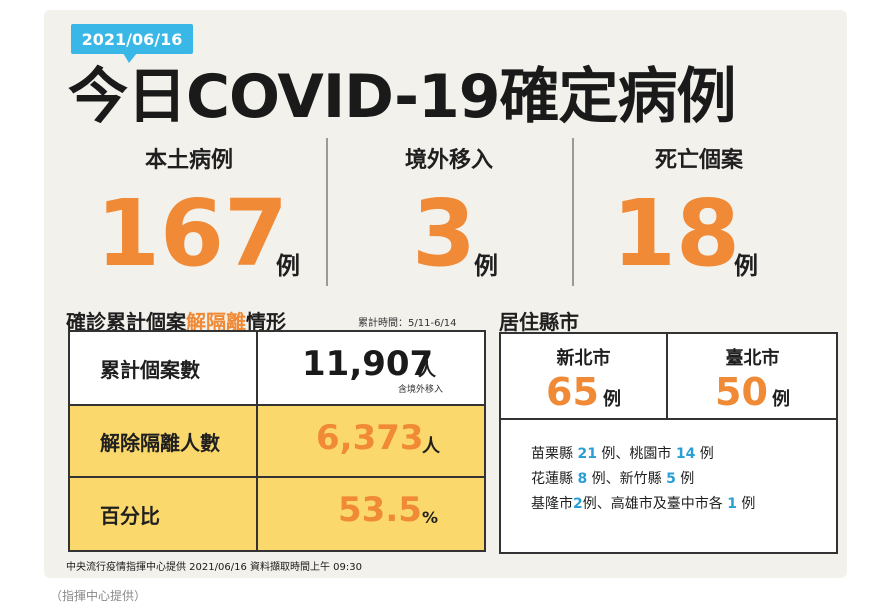 This screenshot has height=610, width=893. Describe the element at coordinates (572, 392) in the screenshot. I see `city-value: 65` at that location.